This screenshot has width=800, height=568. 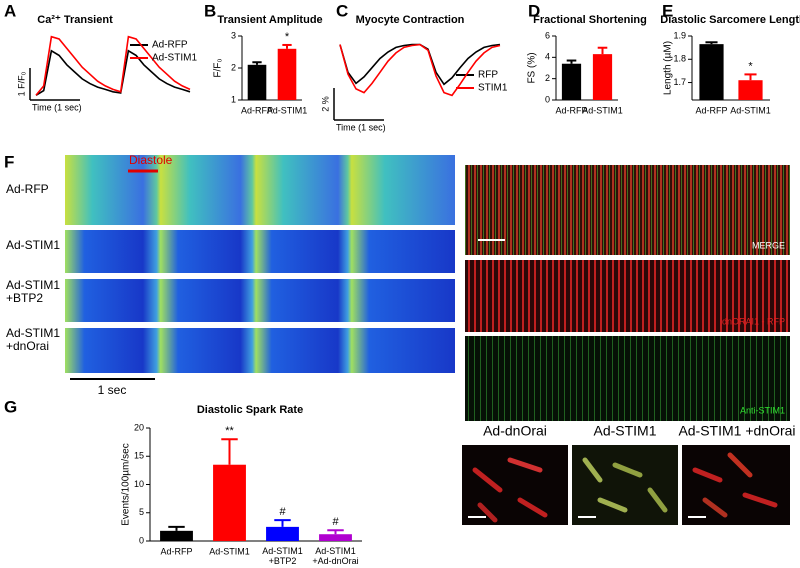 What do you see at coordinates (668, 68) in the screenshot?
I see `y-axis-label: Length (µM)` at bounding box center [668, 68].